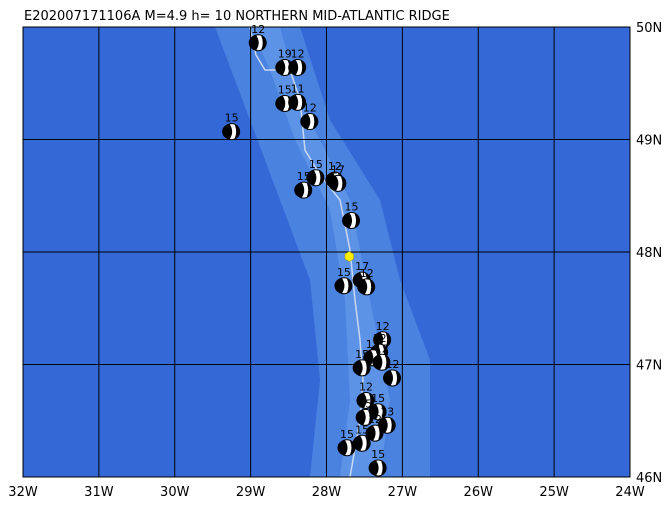 The width and height of the screenshot is (668, 505). What do you see at coordinates (23, 492) in the screenshot?
I see `x-tick-label: 32W` at bounding box center [23, 492].